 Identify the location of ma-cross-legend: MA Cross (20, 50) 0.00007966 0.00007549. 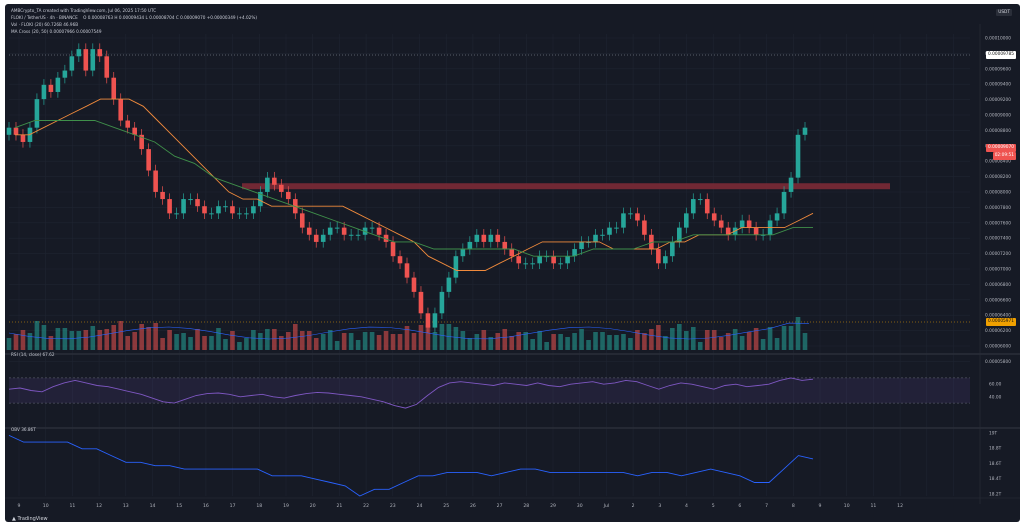
(56, 31).